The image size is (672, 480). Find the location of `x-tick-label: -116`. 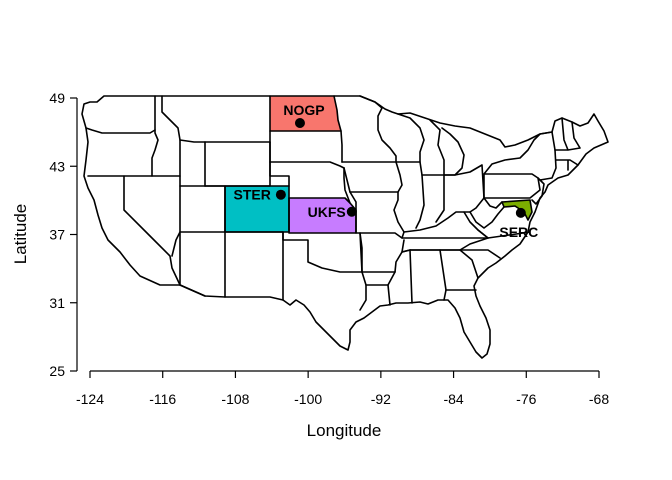

x-tick-label: -116 is located at coordinates (162, 399).